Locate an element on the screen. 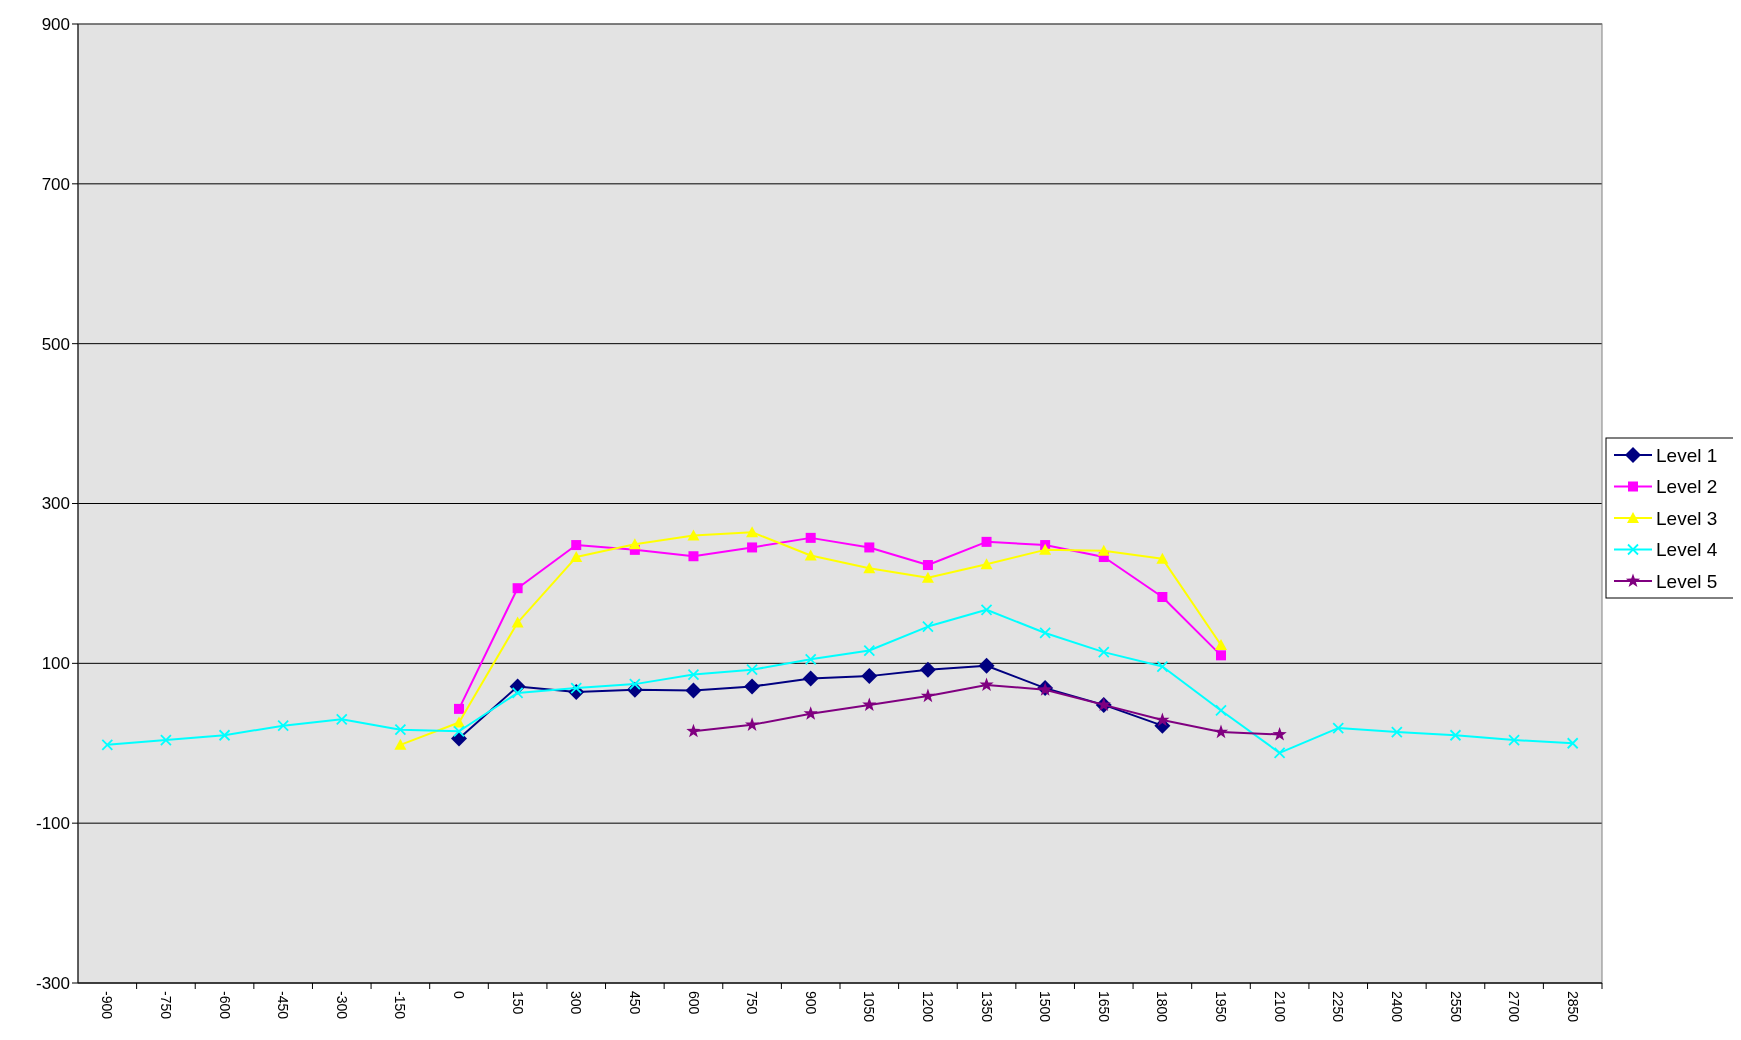 This screenshot has height=1040, width=1741. y-tick-label: 500 is located at coordinates (55, 344).